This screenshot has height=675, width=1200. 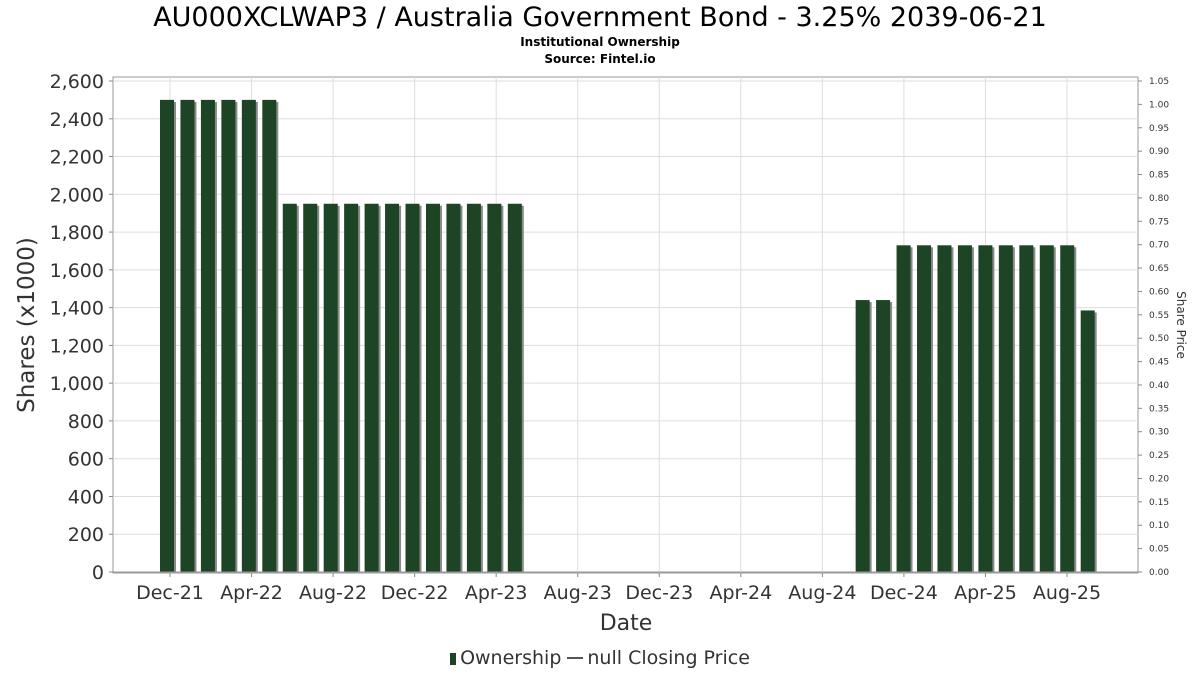 What do you see at coordinates (659, 593) in the screenshot?
I see `x-tick-label: Dec-23` at bounding box center [659, 593].